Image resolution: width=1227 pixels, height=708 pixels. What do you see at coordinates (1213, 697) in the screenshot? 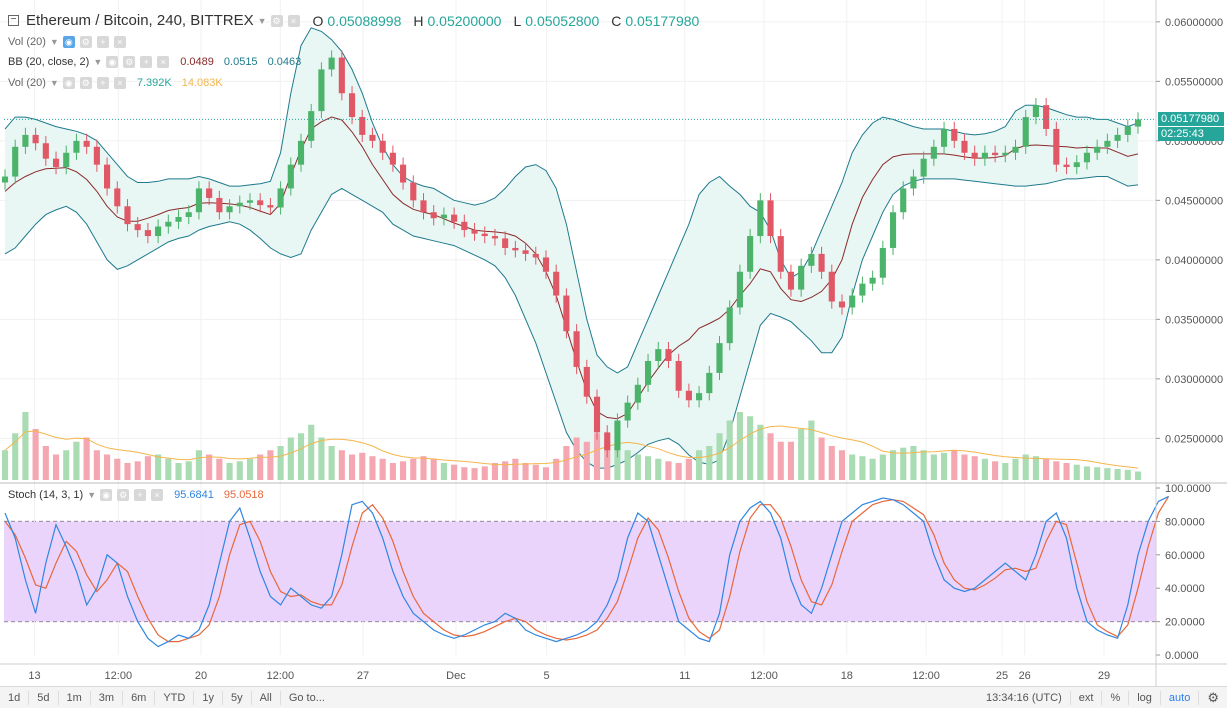
I see `gear-icon: ⚙` at bounding box center [1213, 697].